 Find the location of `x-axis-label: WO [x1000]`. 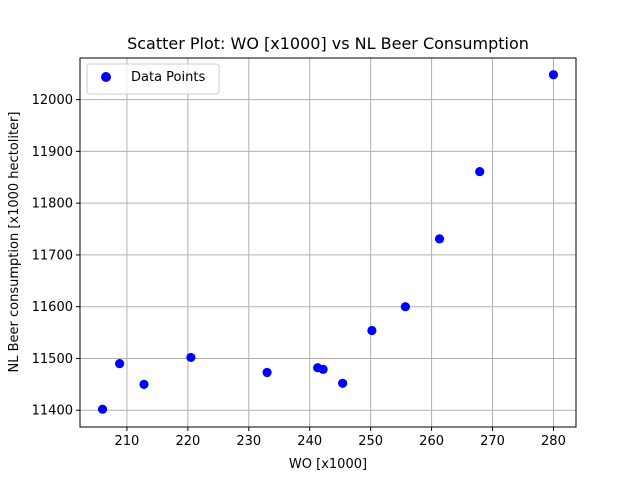

x-axis-label: WO [x1000] is located at coordinates (328, 464).